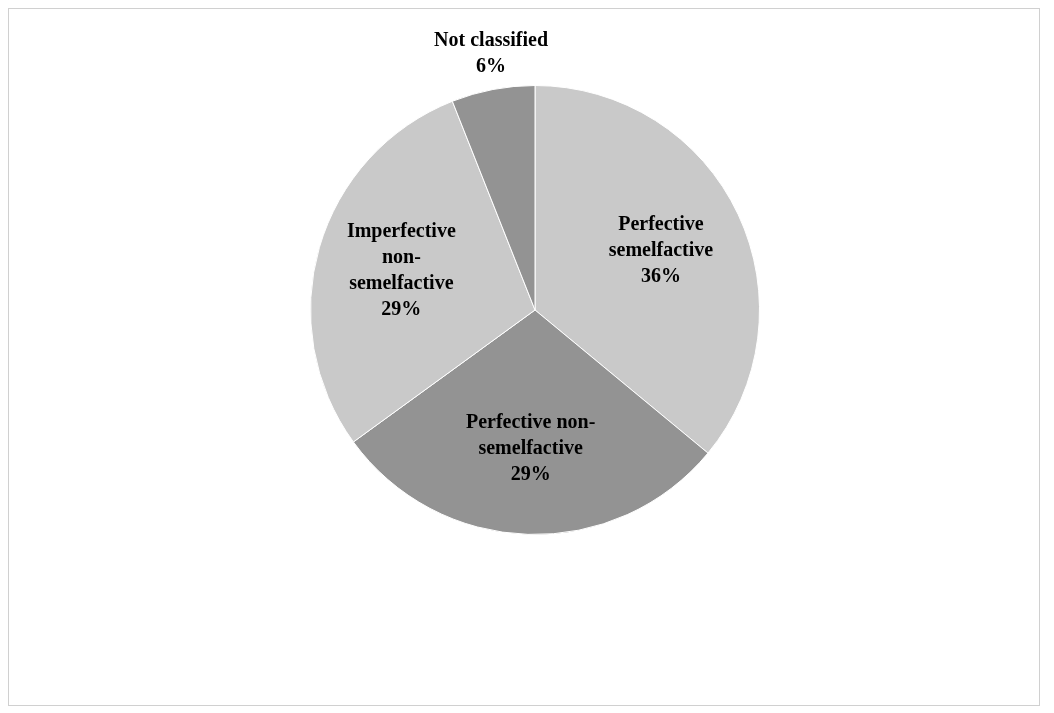 The image size is (1054, 713). I want to click on slice-label: Not classified, so click(491, 38).